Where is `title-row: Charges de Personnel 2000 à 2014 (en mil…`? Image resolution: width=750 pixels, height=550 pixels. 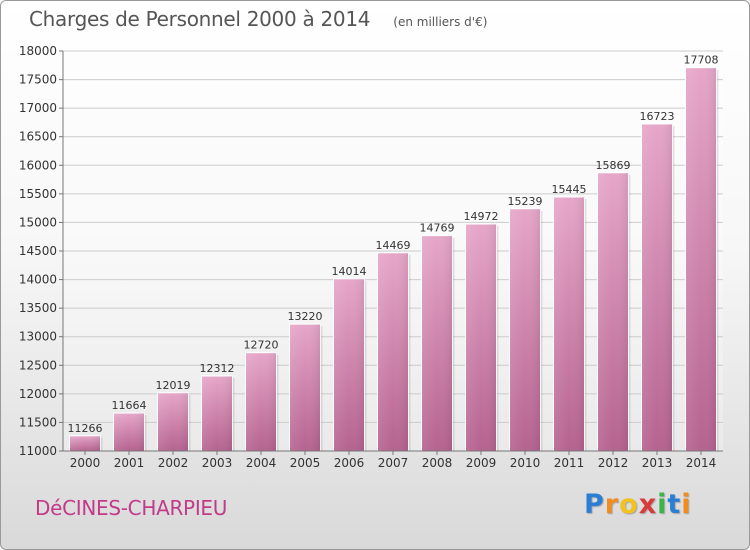
title-row: Charges de Personnel 2000 à 2014 (en mil… is located at coordinates (258, 19).